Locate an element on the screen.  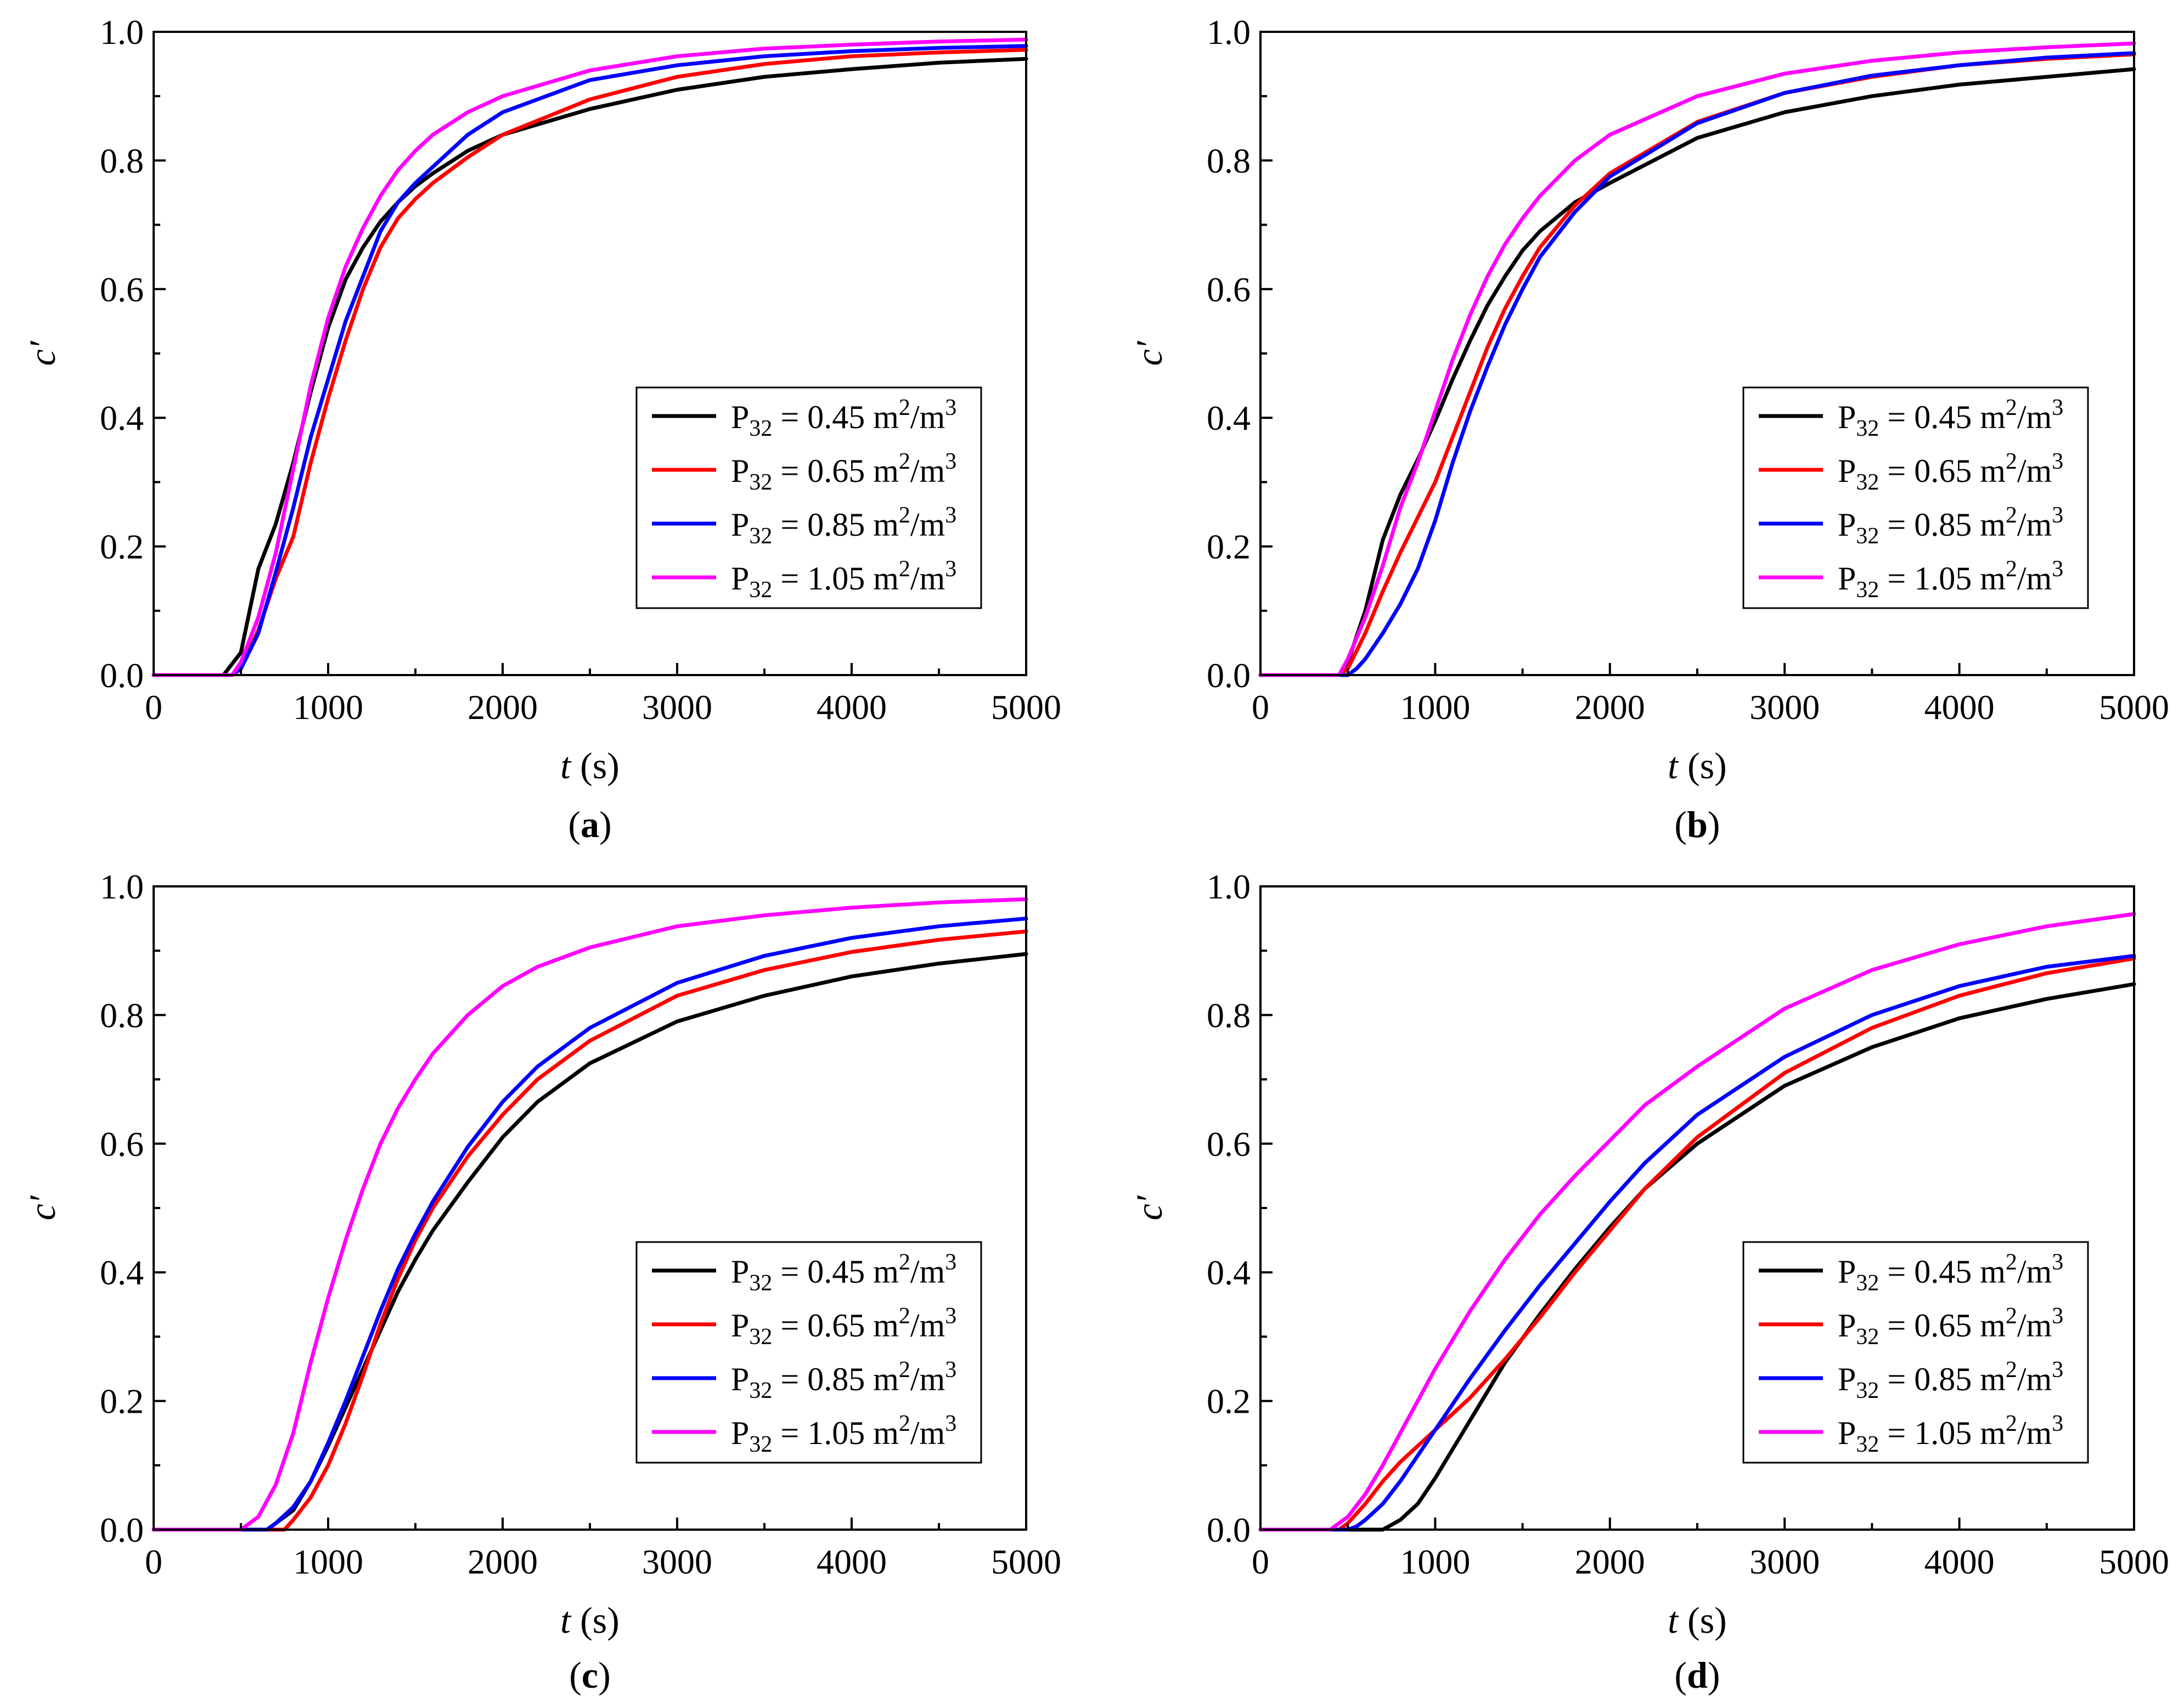
panel-label: (d) is located at coordinates (1697, 1675).